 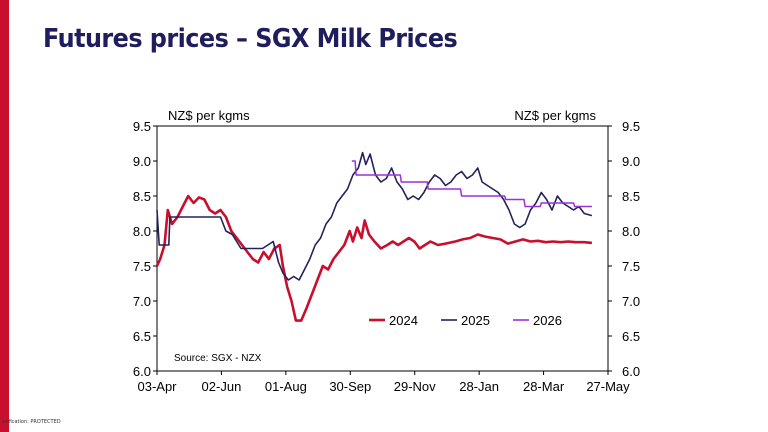 What do you see at coordinates (142, 196) in the screenshot?
I see `y-tick-label-left: 8.5` at bounding box center [142, 196].